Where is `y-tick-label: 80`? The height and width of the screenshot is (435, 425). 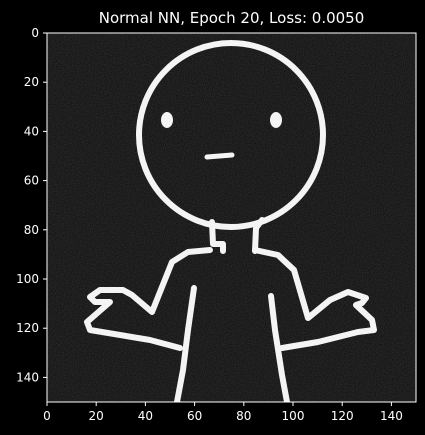
y-tick-label: 80 is located at coordinates (31, 230).